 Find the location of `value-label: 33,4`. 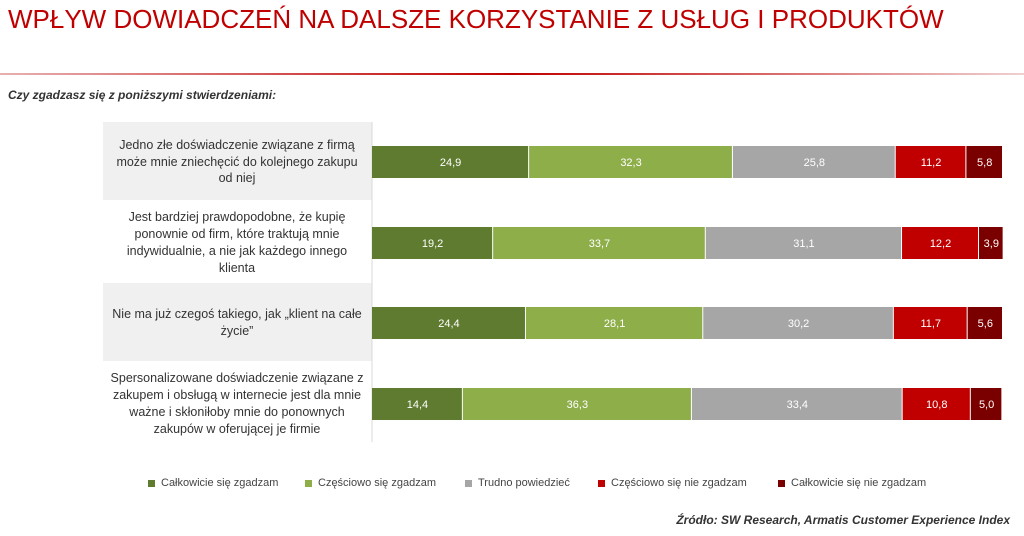

value-label: 33,4 is located at coordinates (797, 405).